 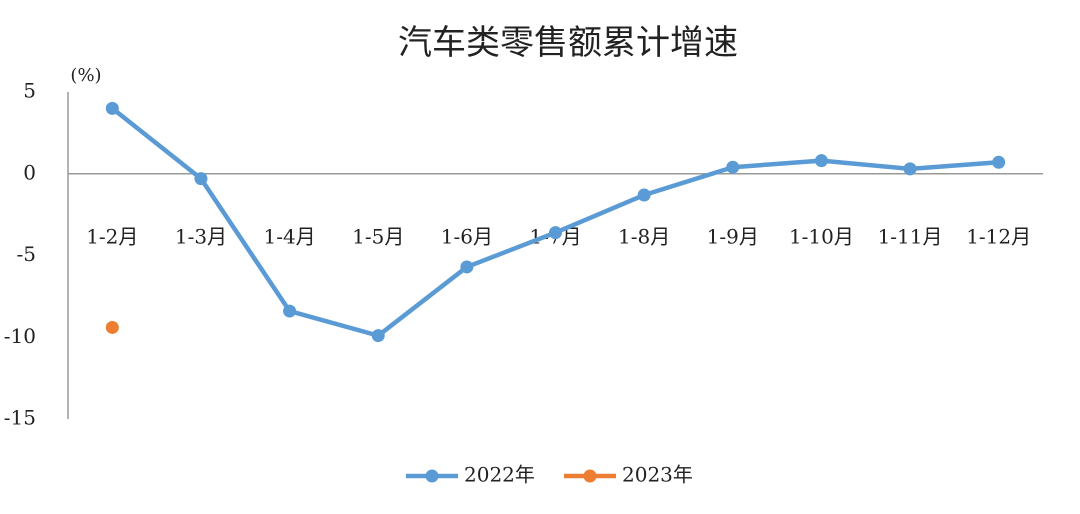 I want to click on y-tick-label: 0, so click(x=29, y=172).